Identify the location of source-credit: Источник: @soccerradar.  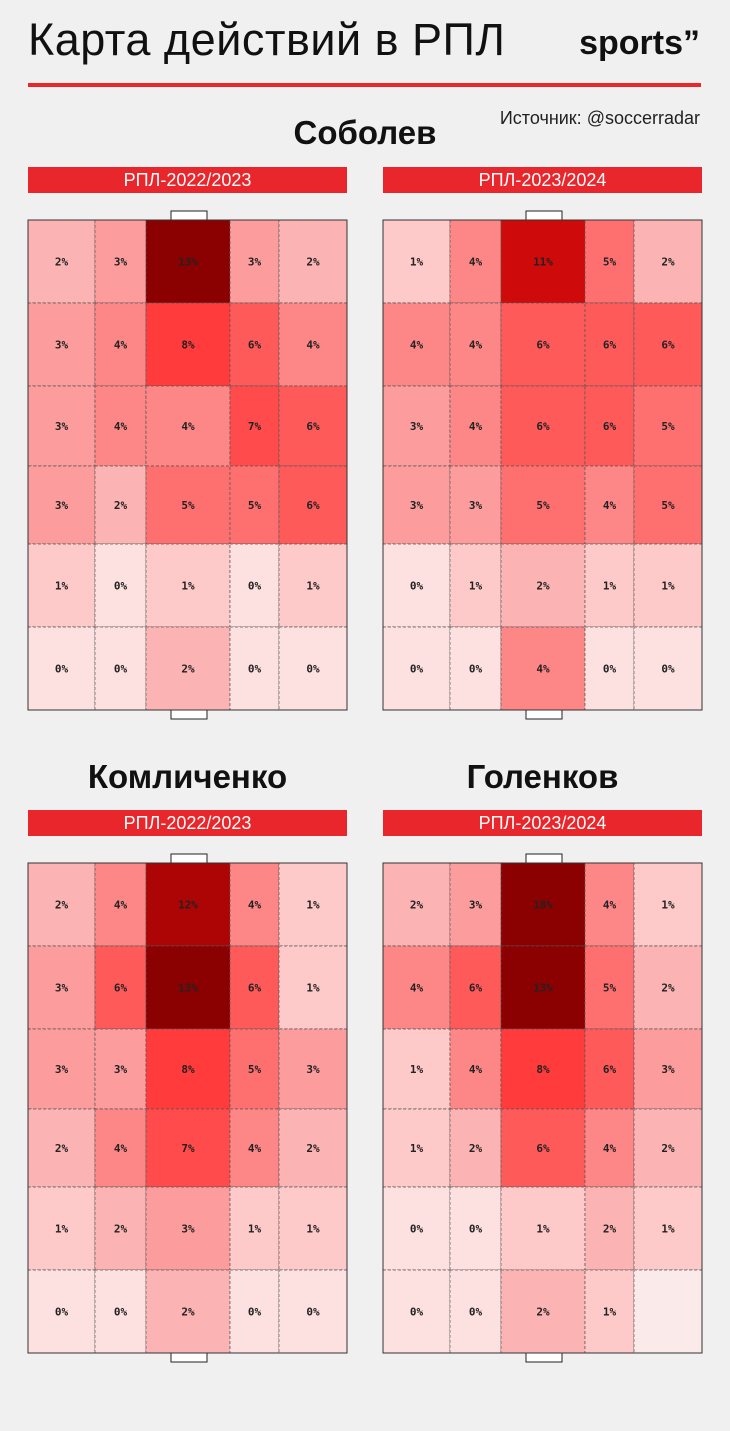
(599, 118).